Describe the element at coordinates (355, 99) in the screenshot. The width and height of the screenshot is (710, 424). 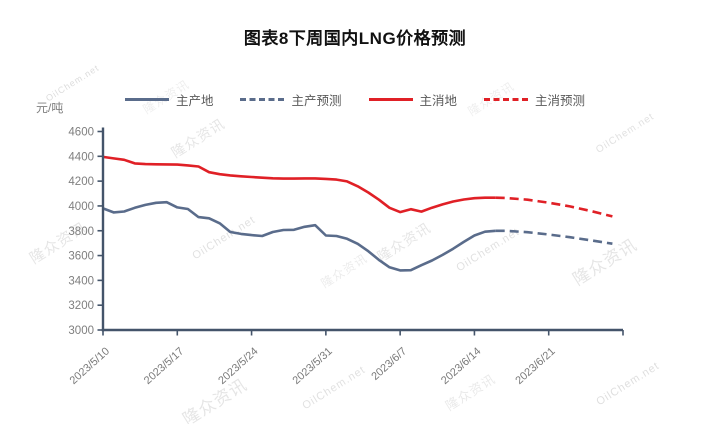
I see `chart-legend: 主产地 主产预测 主消地 主消预测` at that location.